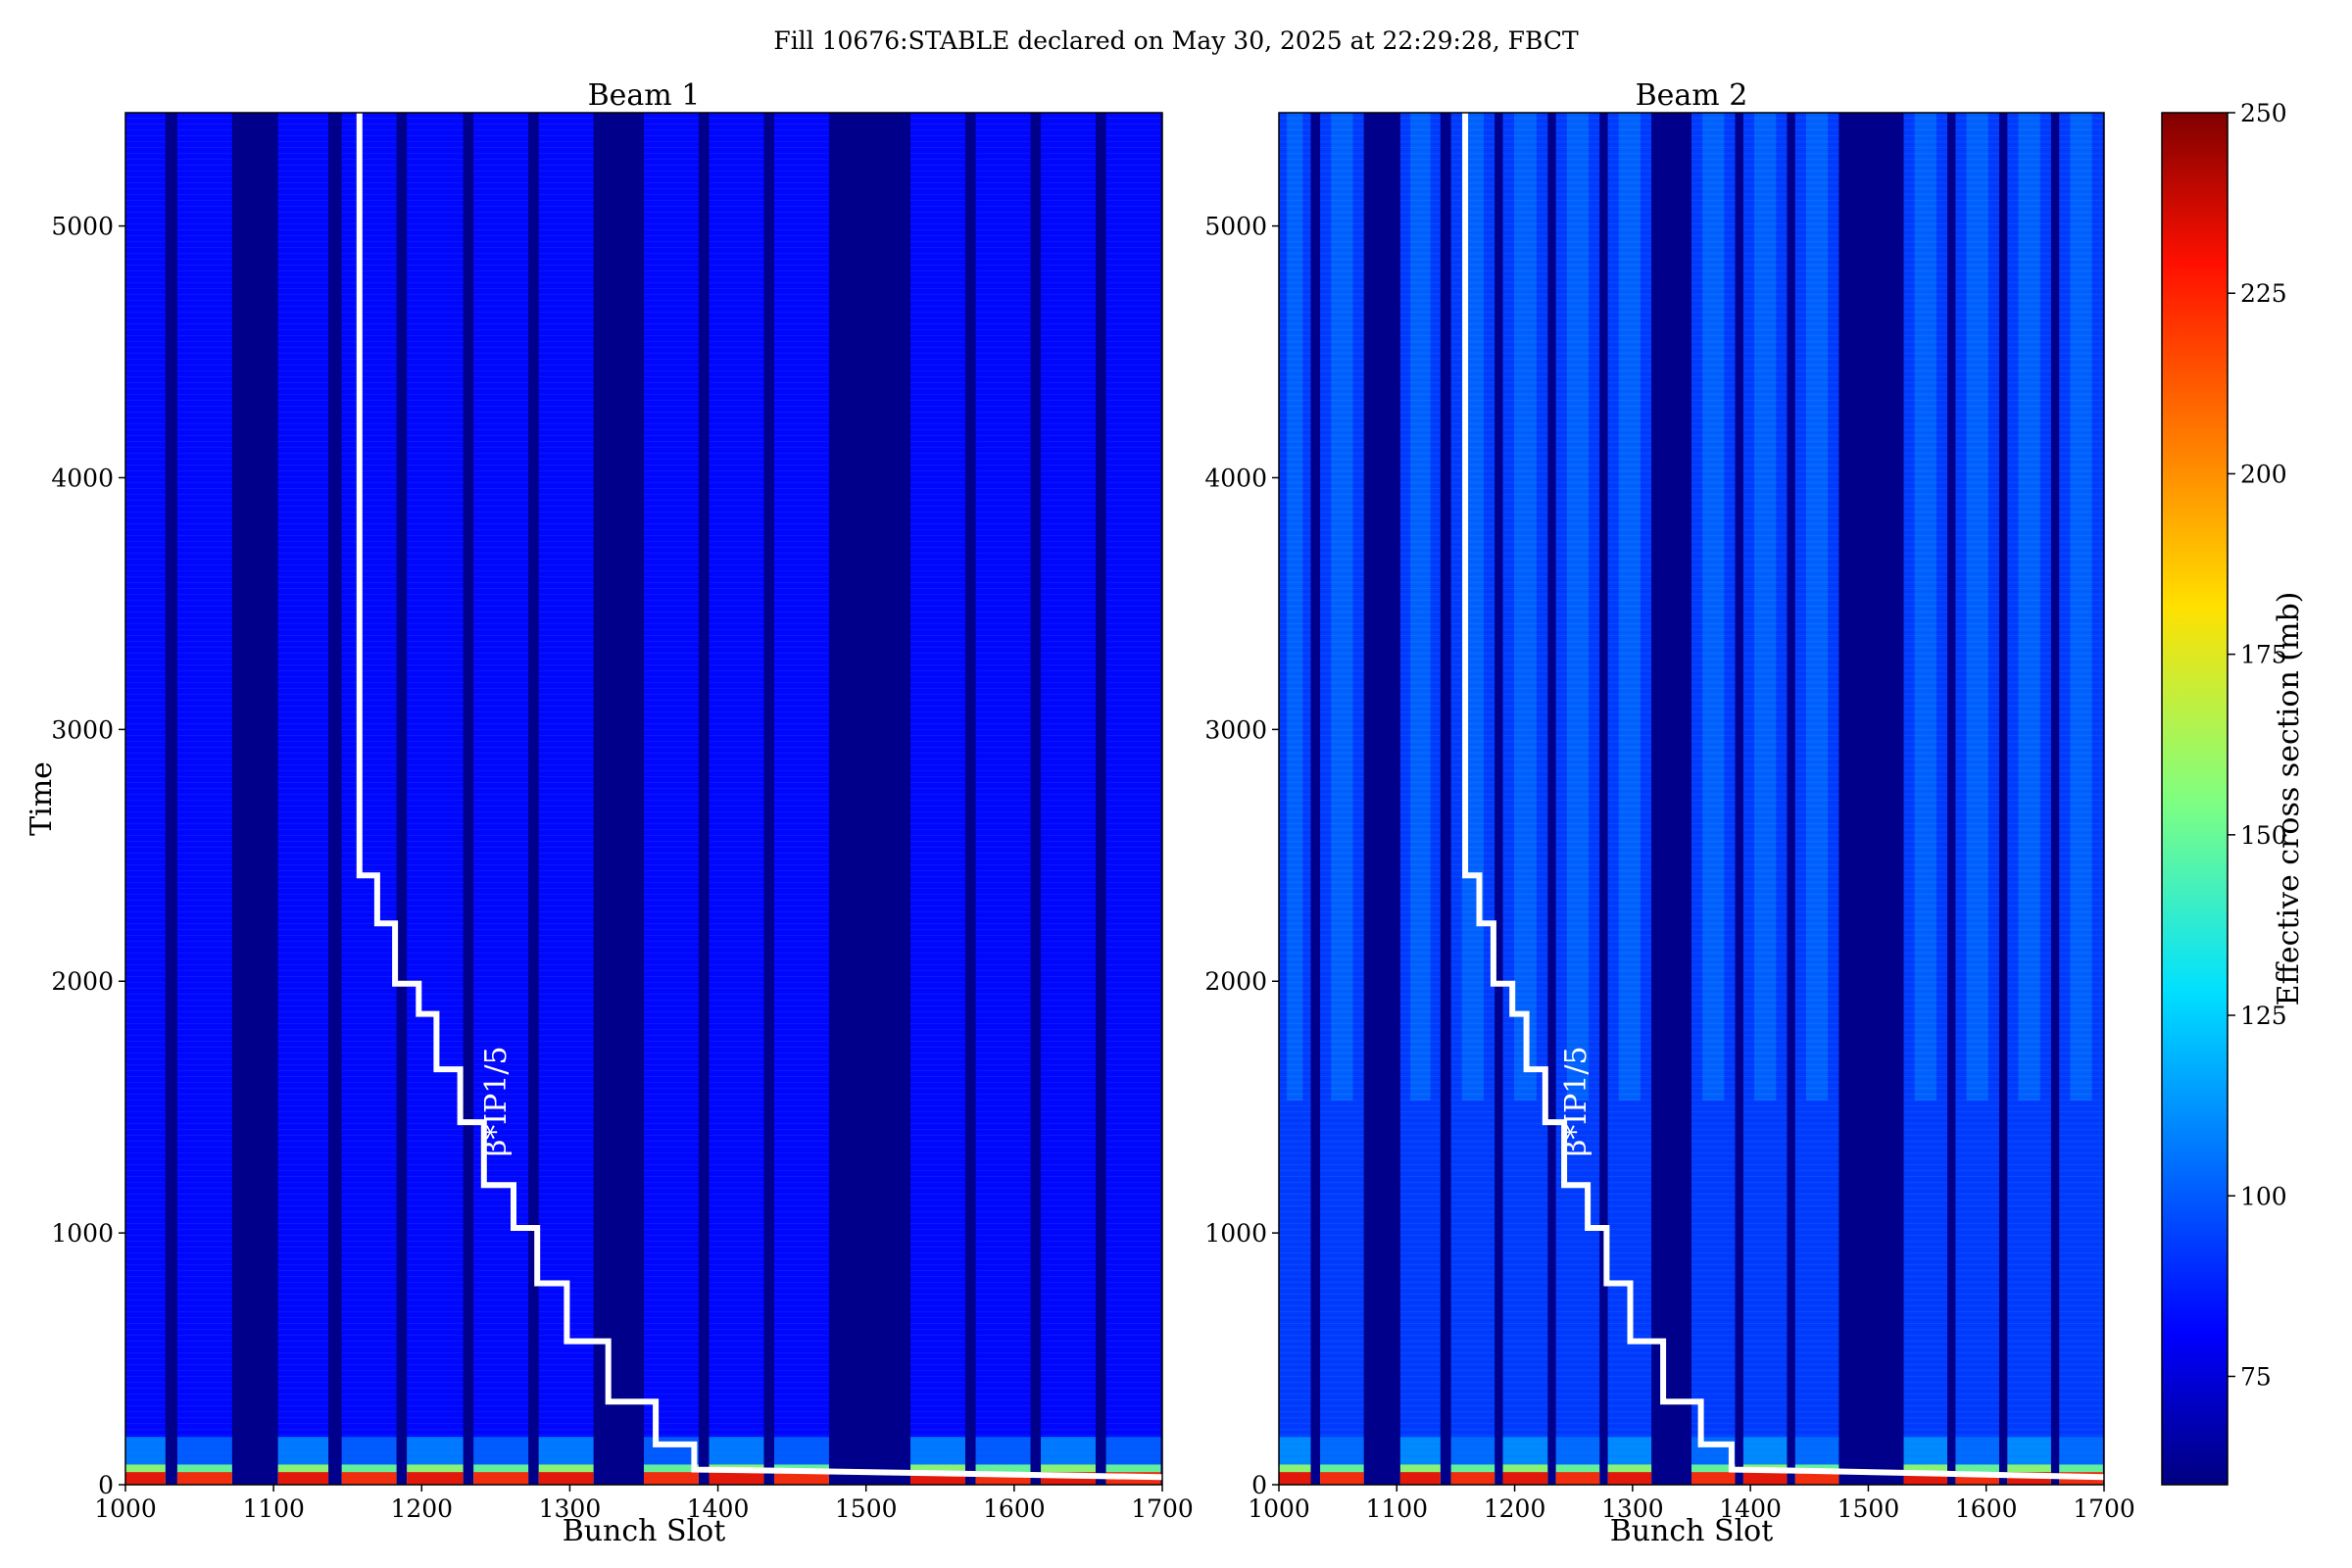 This screenshot has width=2352, height=1568. What do you see at coordinates (2257, 745) in the screenshot?
I see `colorbar-ticks: 75 100 125 150 175 200 225 250` at bounding box center [2257, 745].